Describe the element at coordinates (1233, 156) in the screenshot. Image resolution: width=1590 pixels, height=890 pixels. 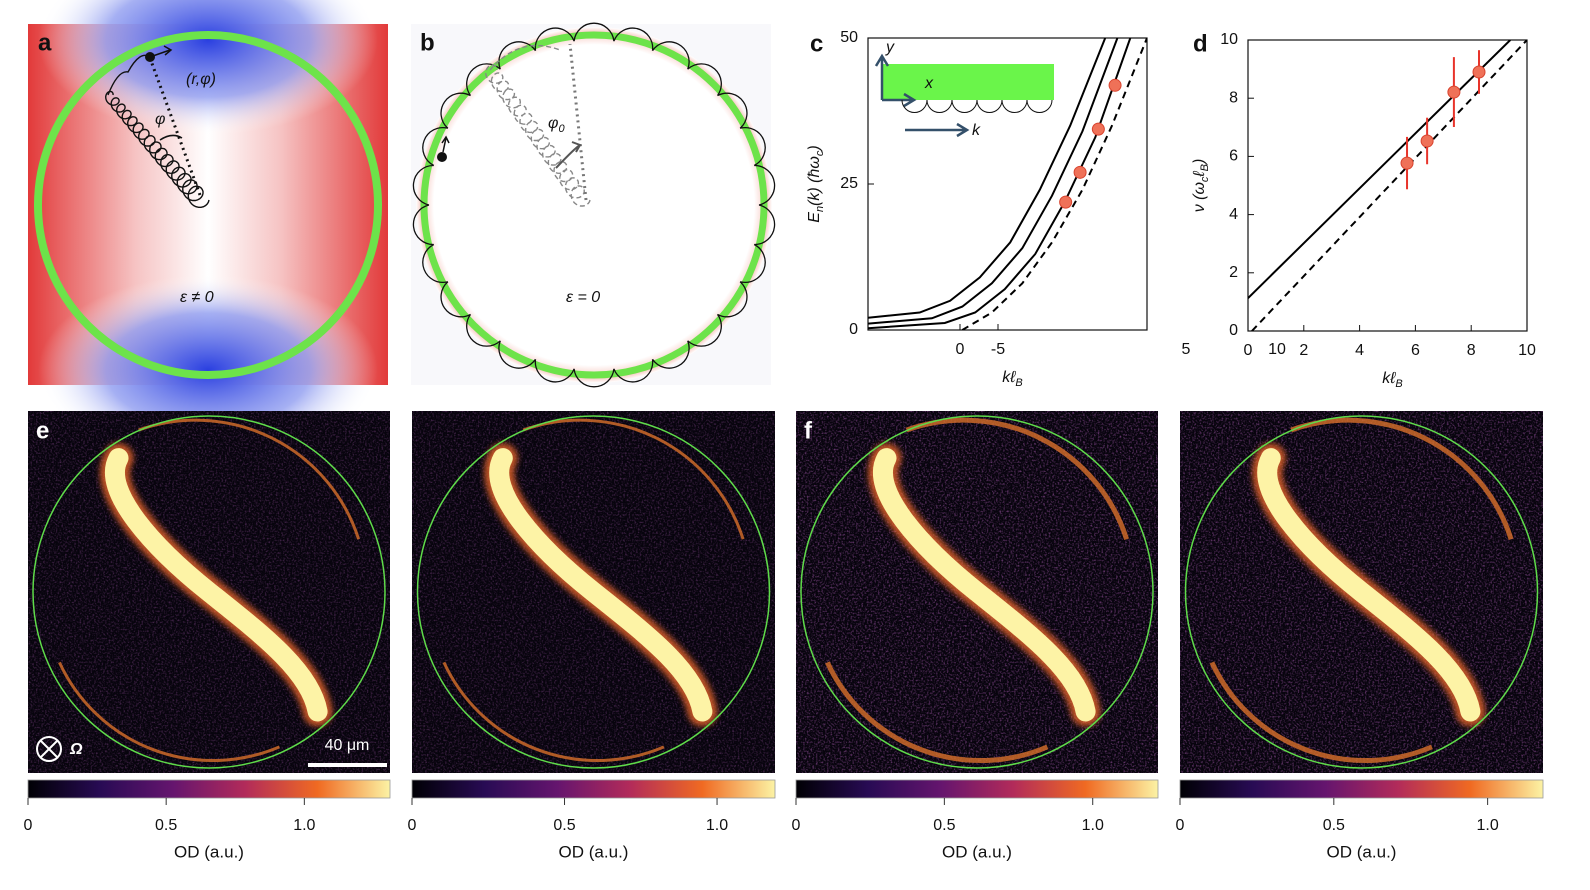
I see `y-tick-label: 6` at that location.